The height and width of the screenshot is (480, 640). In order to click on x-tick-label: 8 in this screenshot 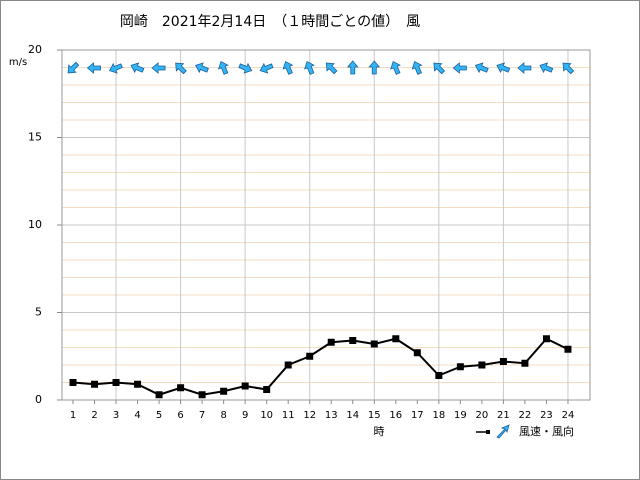, I will do `click(223, 415)`.